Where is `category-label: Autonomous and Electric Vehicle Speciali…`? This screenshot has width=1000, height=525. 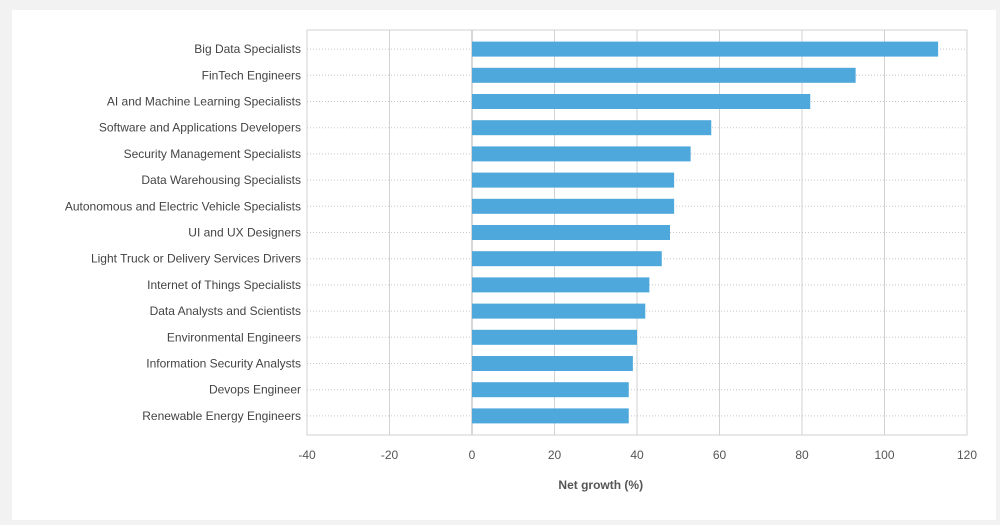 category-label: Autonomous and Electric Vehicle Speciali… is located at coordinates (183, 206).